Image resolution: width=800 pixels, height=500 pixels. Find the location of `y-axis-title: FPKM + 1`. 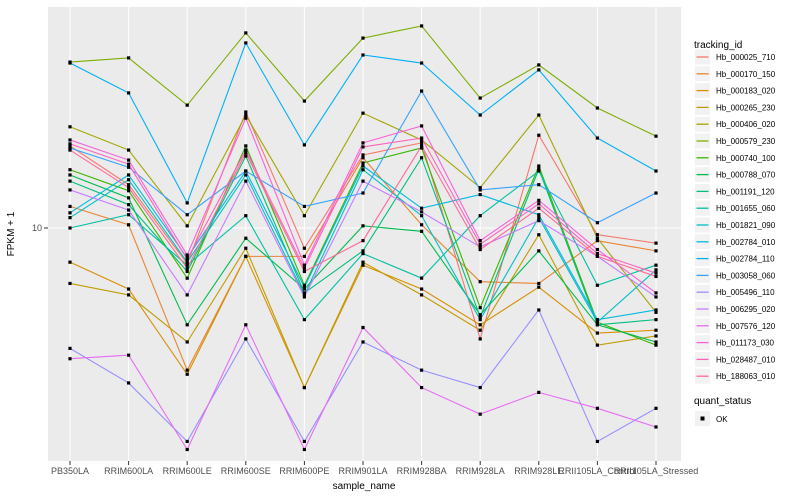

y-axis-title: FPKM + 1 is located at coordinates (11, 233).